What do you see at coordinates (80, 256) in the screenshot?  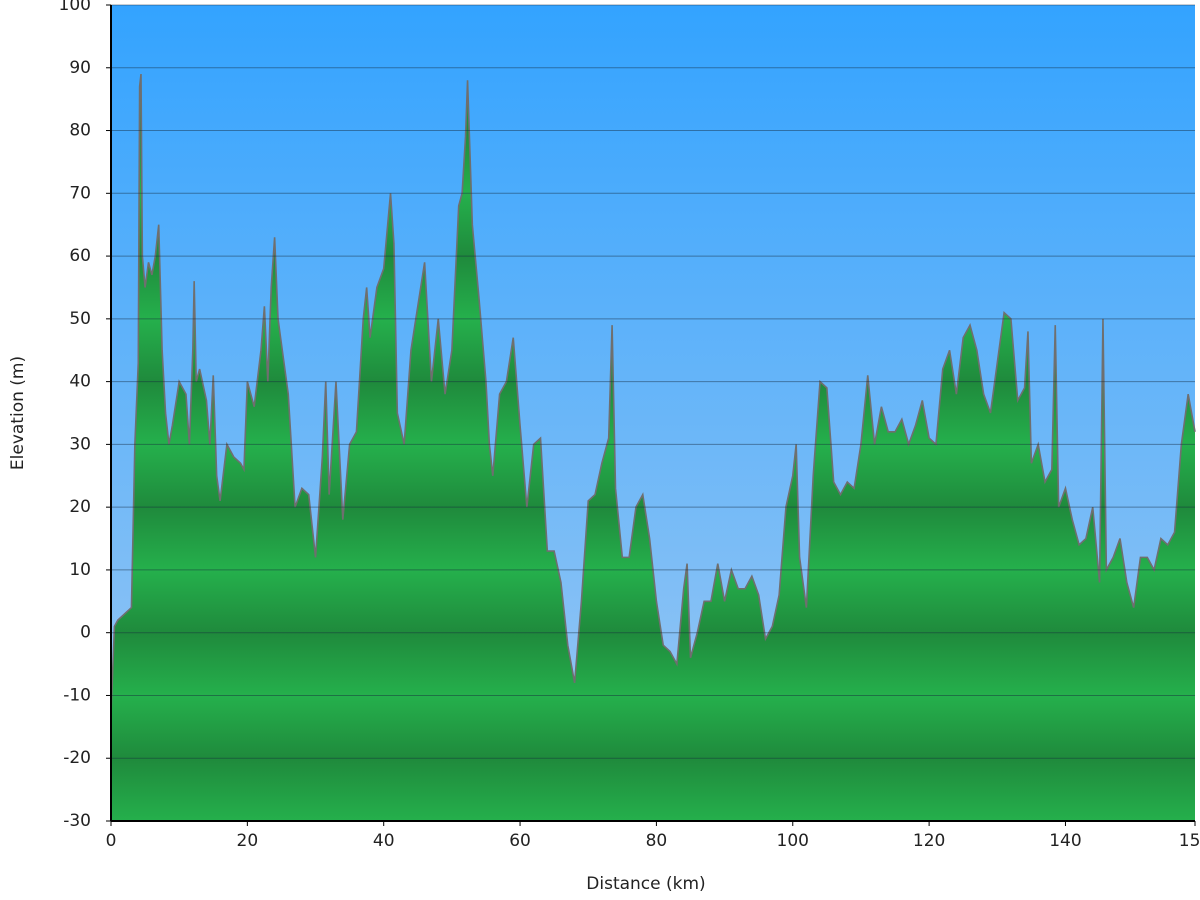 I see `y-tick-label: 60` at bounding box center [80, 256].